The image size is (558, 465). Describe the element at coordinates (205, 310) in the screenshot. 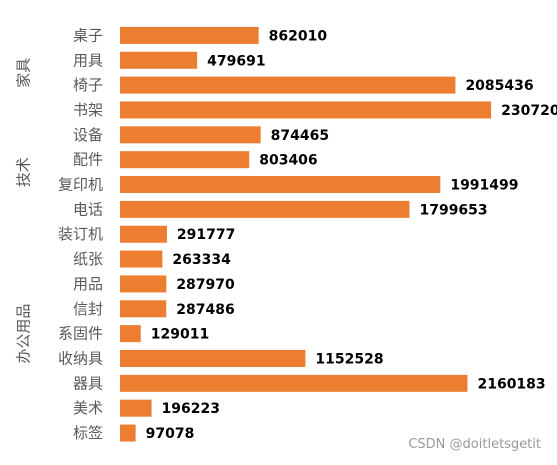

I see `value-label: 287486` at that location.